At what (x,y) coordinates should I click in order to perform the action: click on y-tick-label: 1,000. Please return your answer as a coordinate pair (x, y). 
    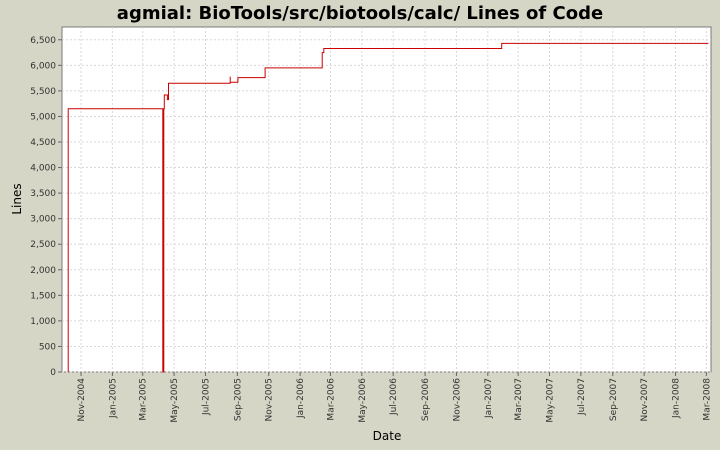
    Looking at the image, I should click on (43, 322).